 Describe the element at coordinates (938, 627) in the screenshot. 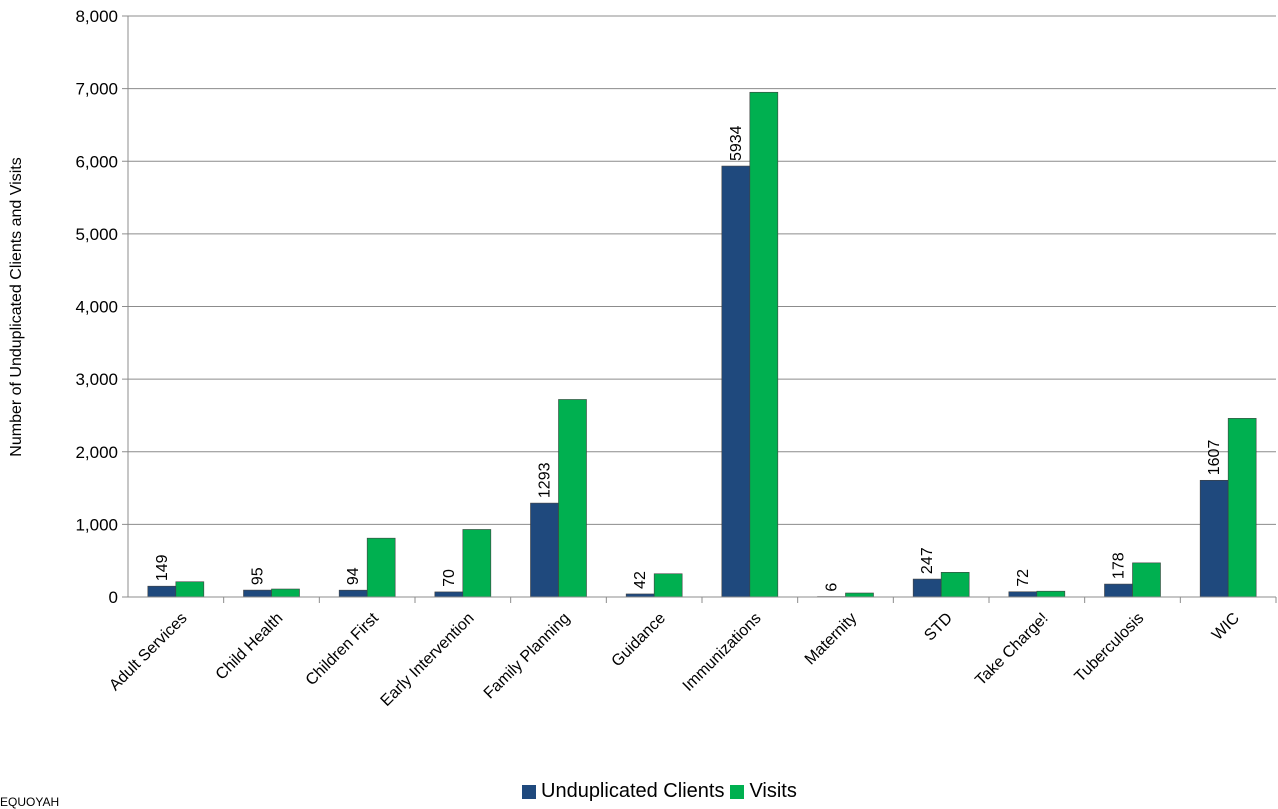

I see `category-label: STD` at that location.